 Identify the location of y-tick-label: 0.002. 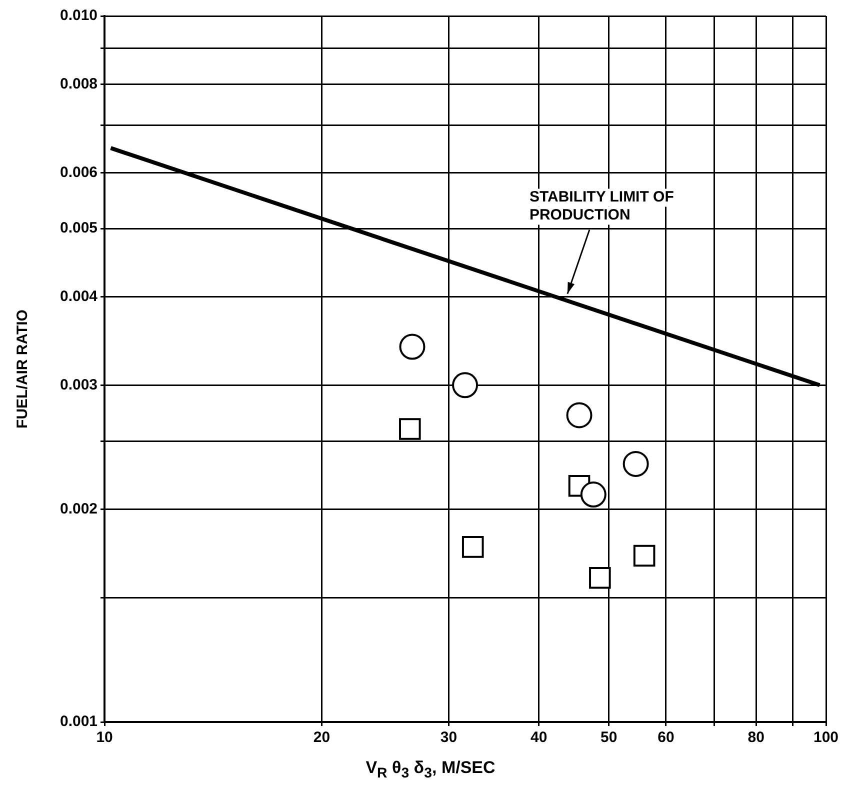
(79, 509).